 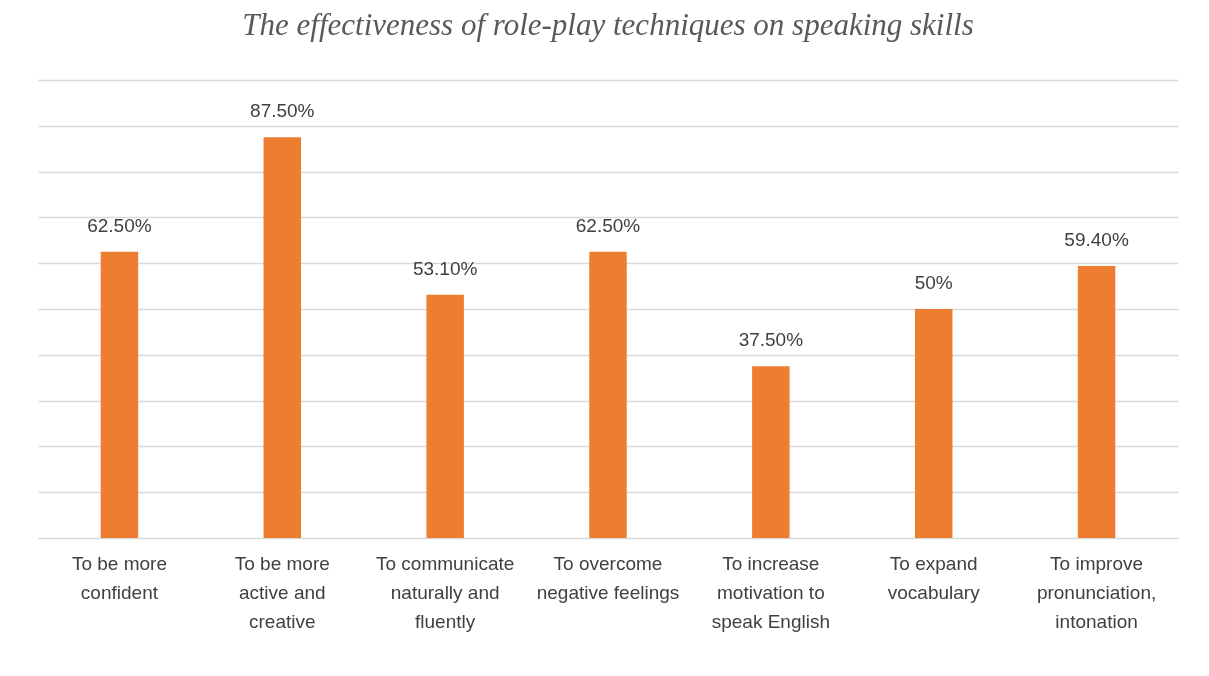 I want to click on chart-title: The effectiveness of role-play techniques on speaking skills, so click(x=608, y=24).